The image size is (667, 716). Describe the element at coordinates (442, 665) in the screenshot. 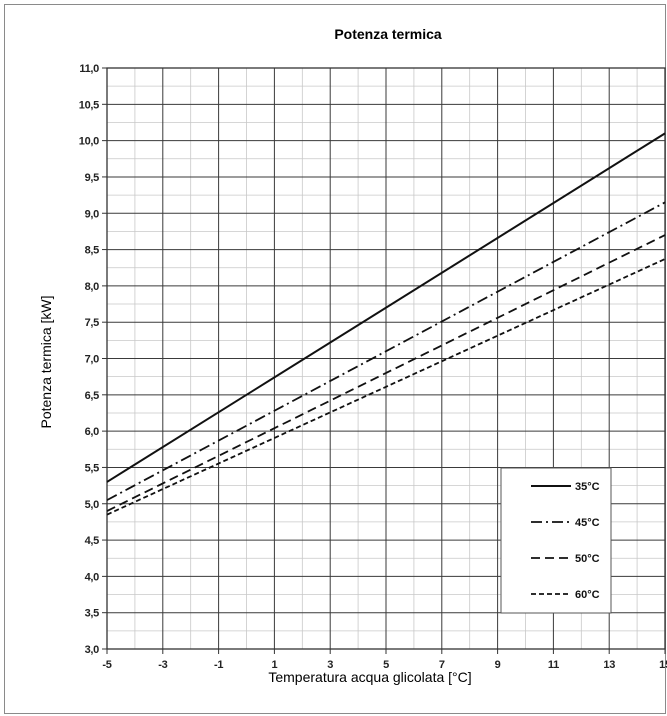

I see `x-tick-label: 7` at that location.